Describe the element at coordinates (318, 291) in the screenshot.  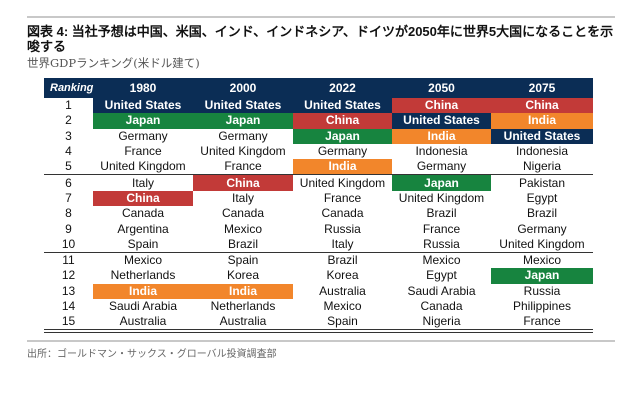
I see `table-row: 13 India India Australia Saudi Arabia Russia` at that location.